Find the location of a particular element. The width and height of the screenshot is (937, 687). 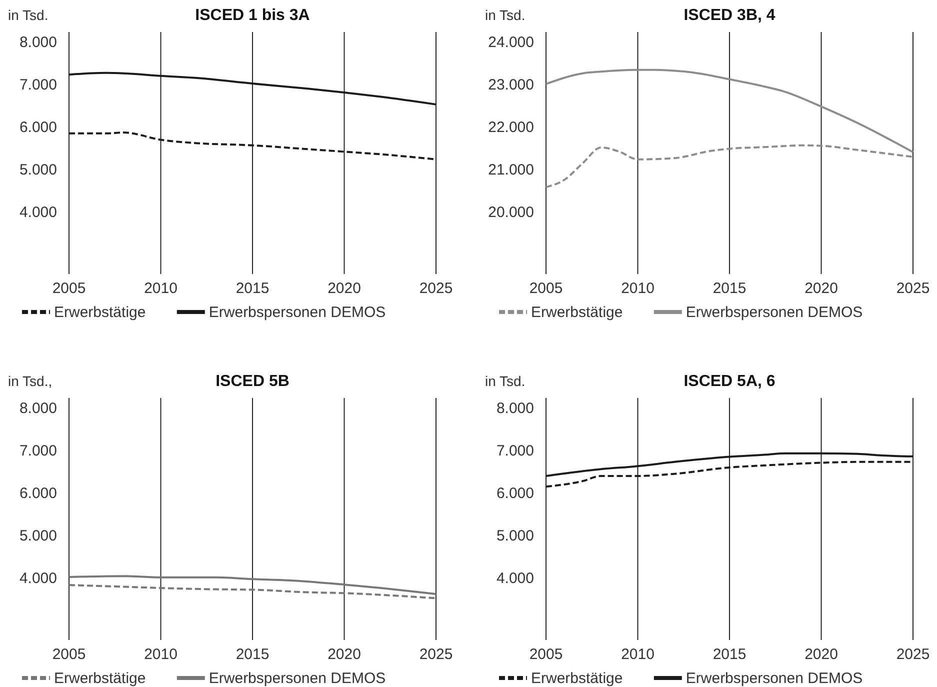

y-tick-label: 22.000 is located at coordinates (511, 127).